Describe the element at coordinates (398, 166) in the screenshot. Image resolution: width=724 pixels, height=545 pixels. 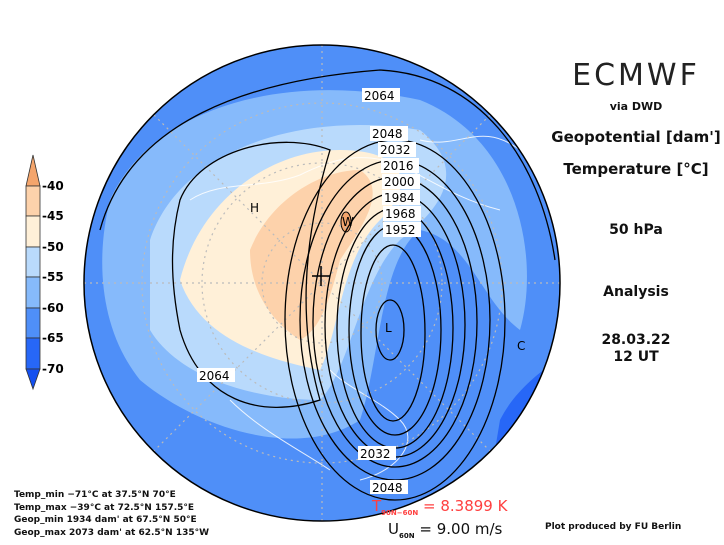
I see `contour-label: 2016` at that location.